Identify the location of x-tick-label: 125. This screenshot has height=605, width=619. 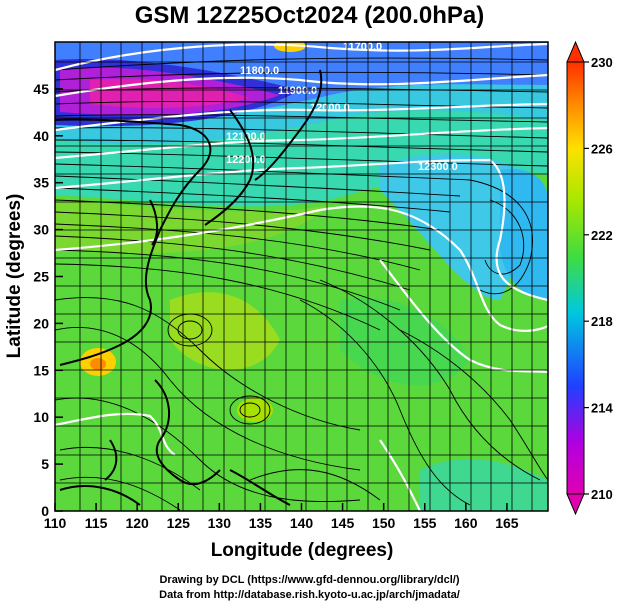
(179, 523).